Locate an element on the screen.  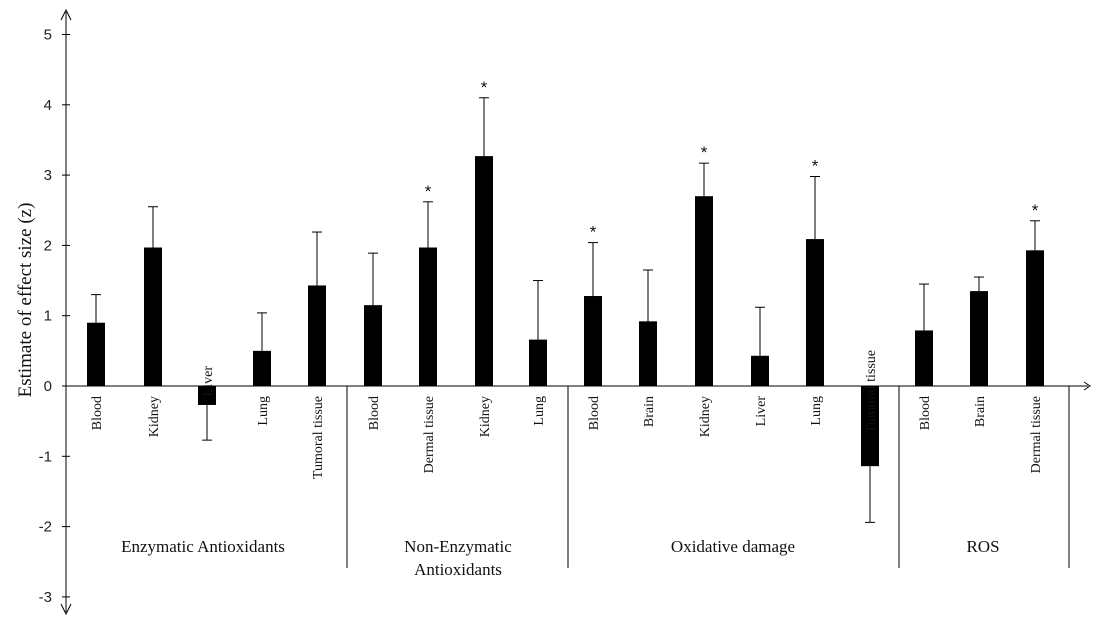
x-axis-arrow is located at coordinates (1087, 386).